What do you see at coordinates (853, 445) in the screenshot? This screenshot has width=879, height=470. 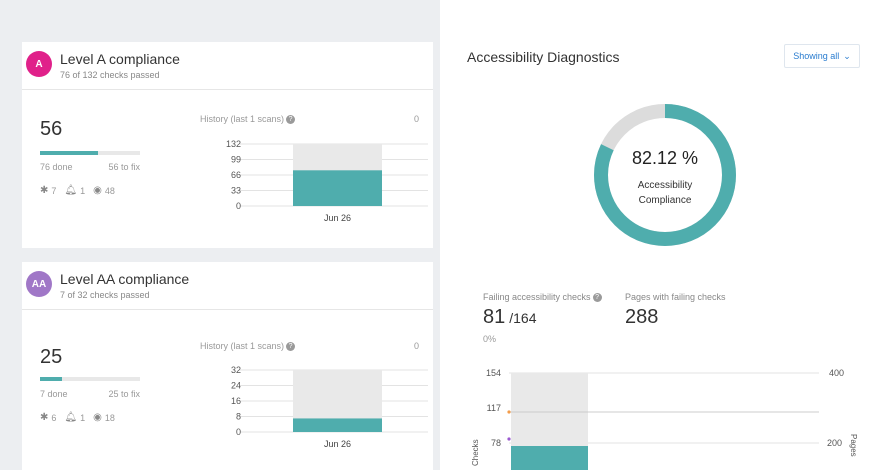 I see `right-axis-title: Pages` at bounding box center [853, 445].